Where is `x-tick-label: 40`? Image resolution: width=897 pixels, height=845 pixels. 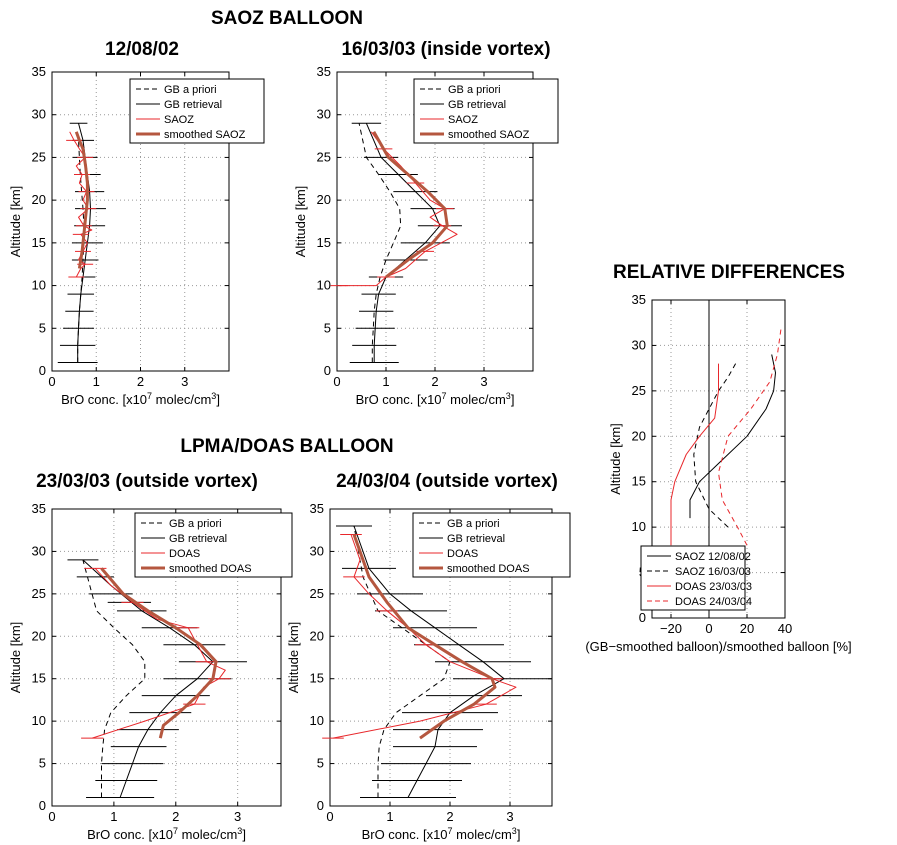 x-tick-label: 40 is located at coordinates (785, 628).